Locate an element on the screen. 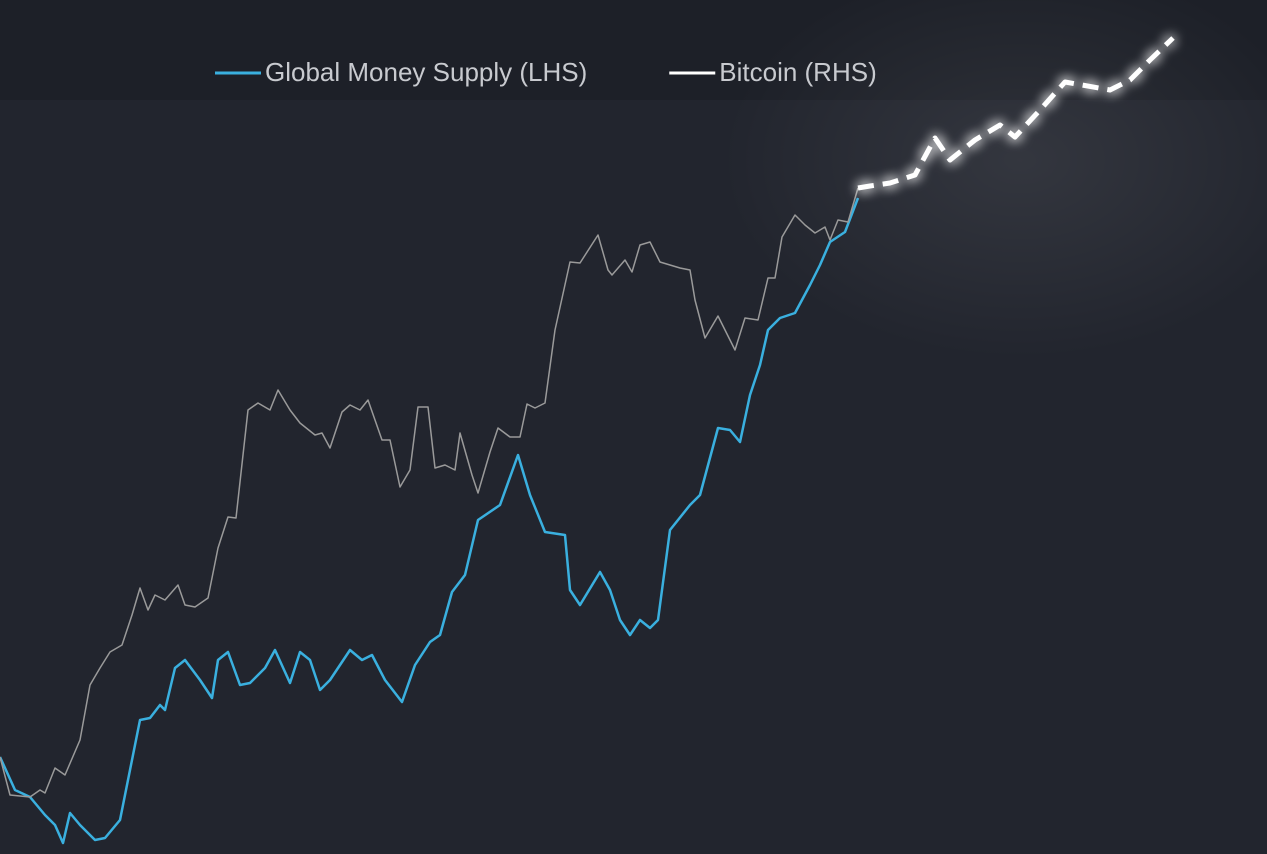 The height and width of the screenshot is (854, 1267). legend-label: Bitcoin (RHS) is located at coordinates (797, 72).